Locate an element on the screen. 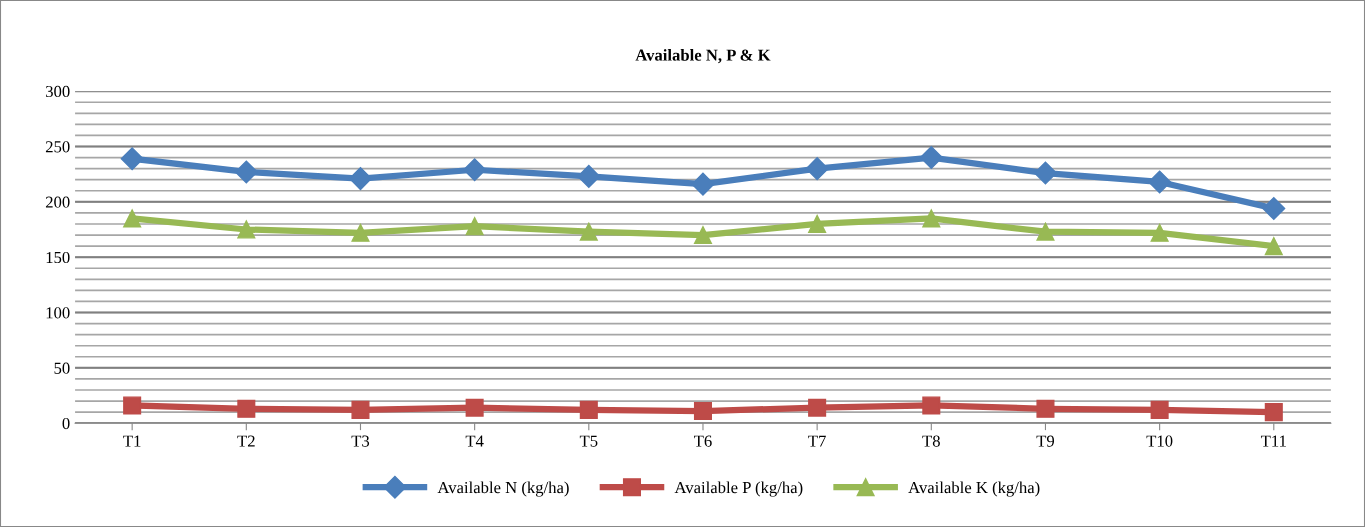 This screenshot has width=1365, height=527. x-tick-label: T1 is located at coordinates (132, 441).